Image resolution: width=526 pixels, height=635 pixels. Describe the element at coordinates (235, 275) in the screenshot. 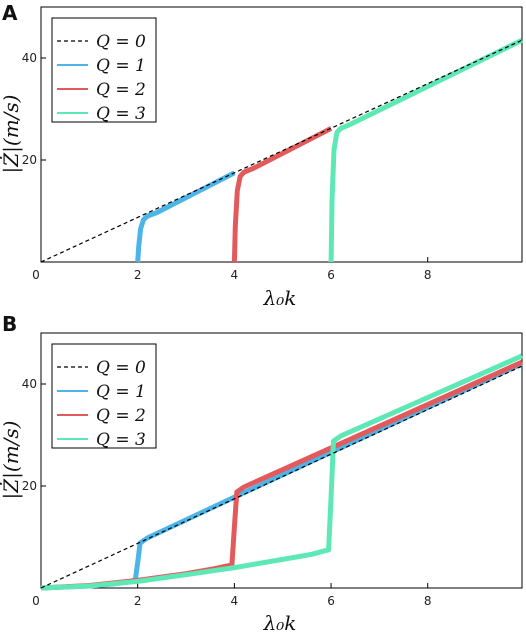

I see `panel-a-x-tick-label: 4` at that location.